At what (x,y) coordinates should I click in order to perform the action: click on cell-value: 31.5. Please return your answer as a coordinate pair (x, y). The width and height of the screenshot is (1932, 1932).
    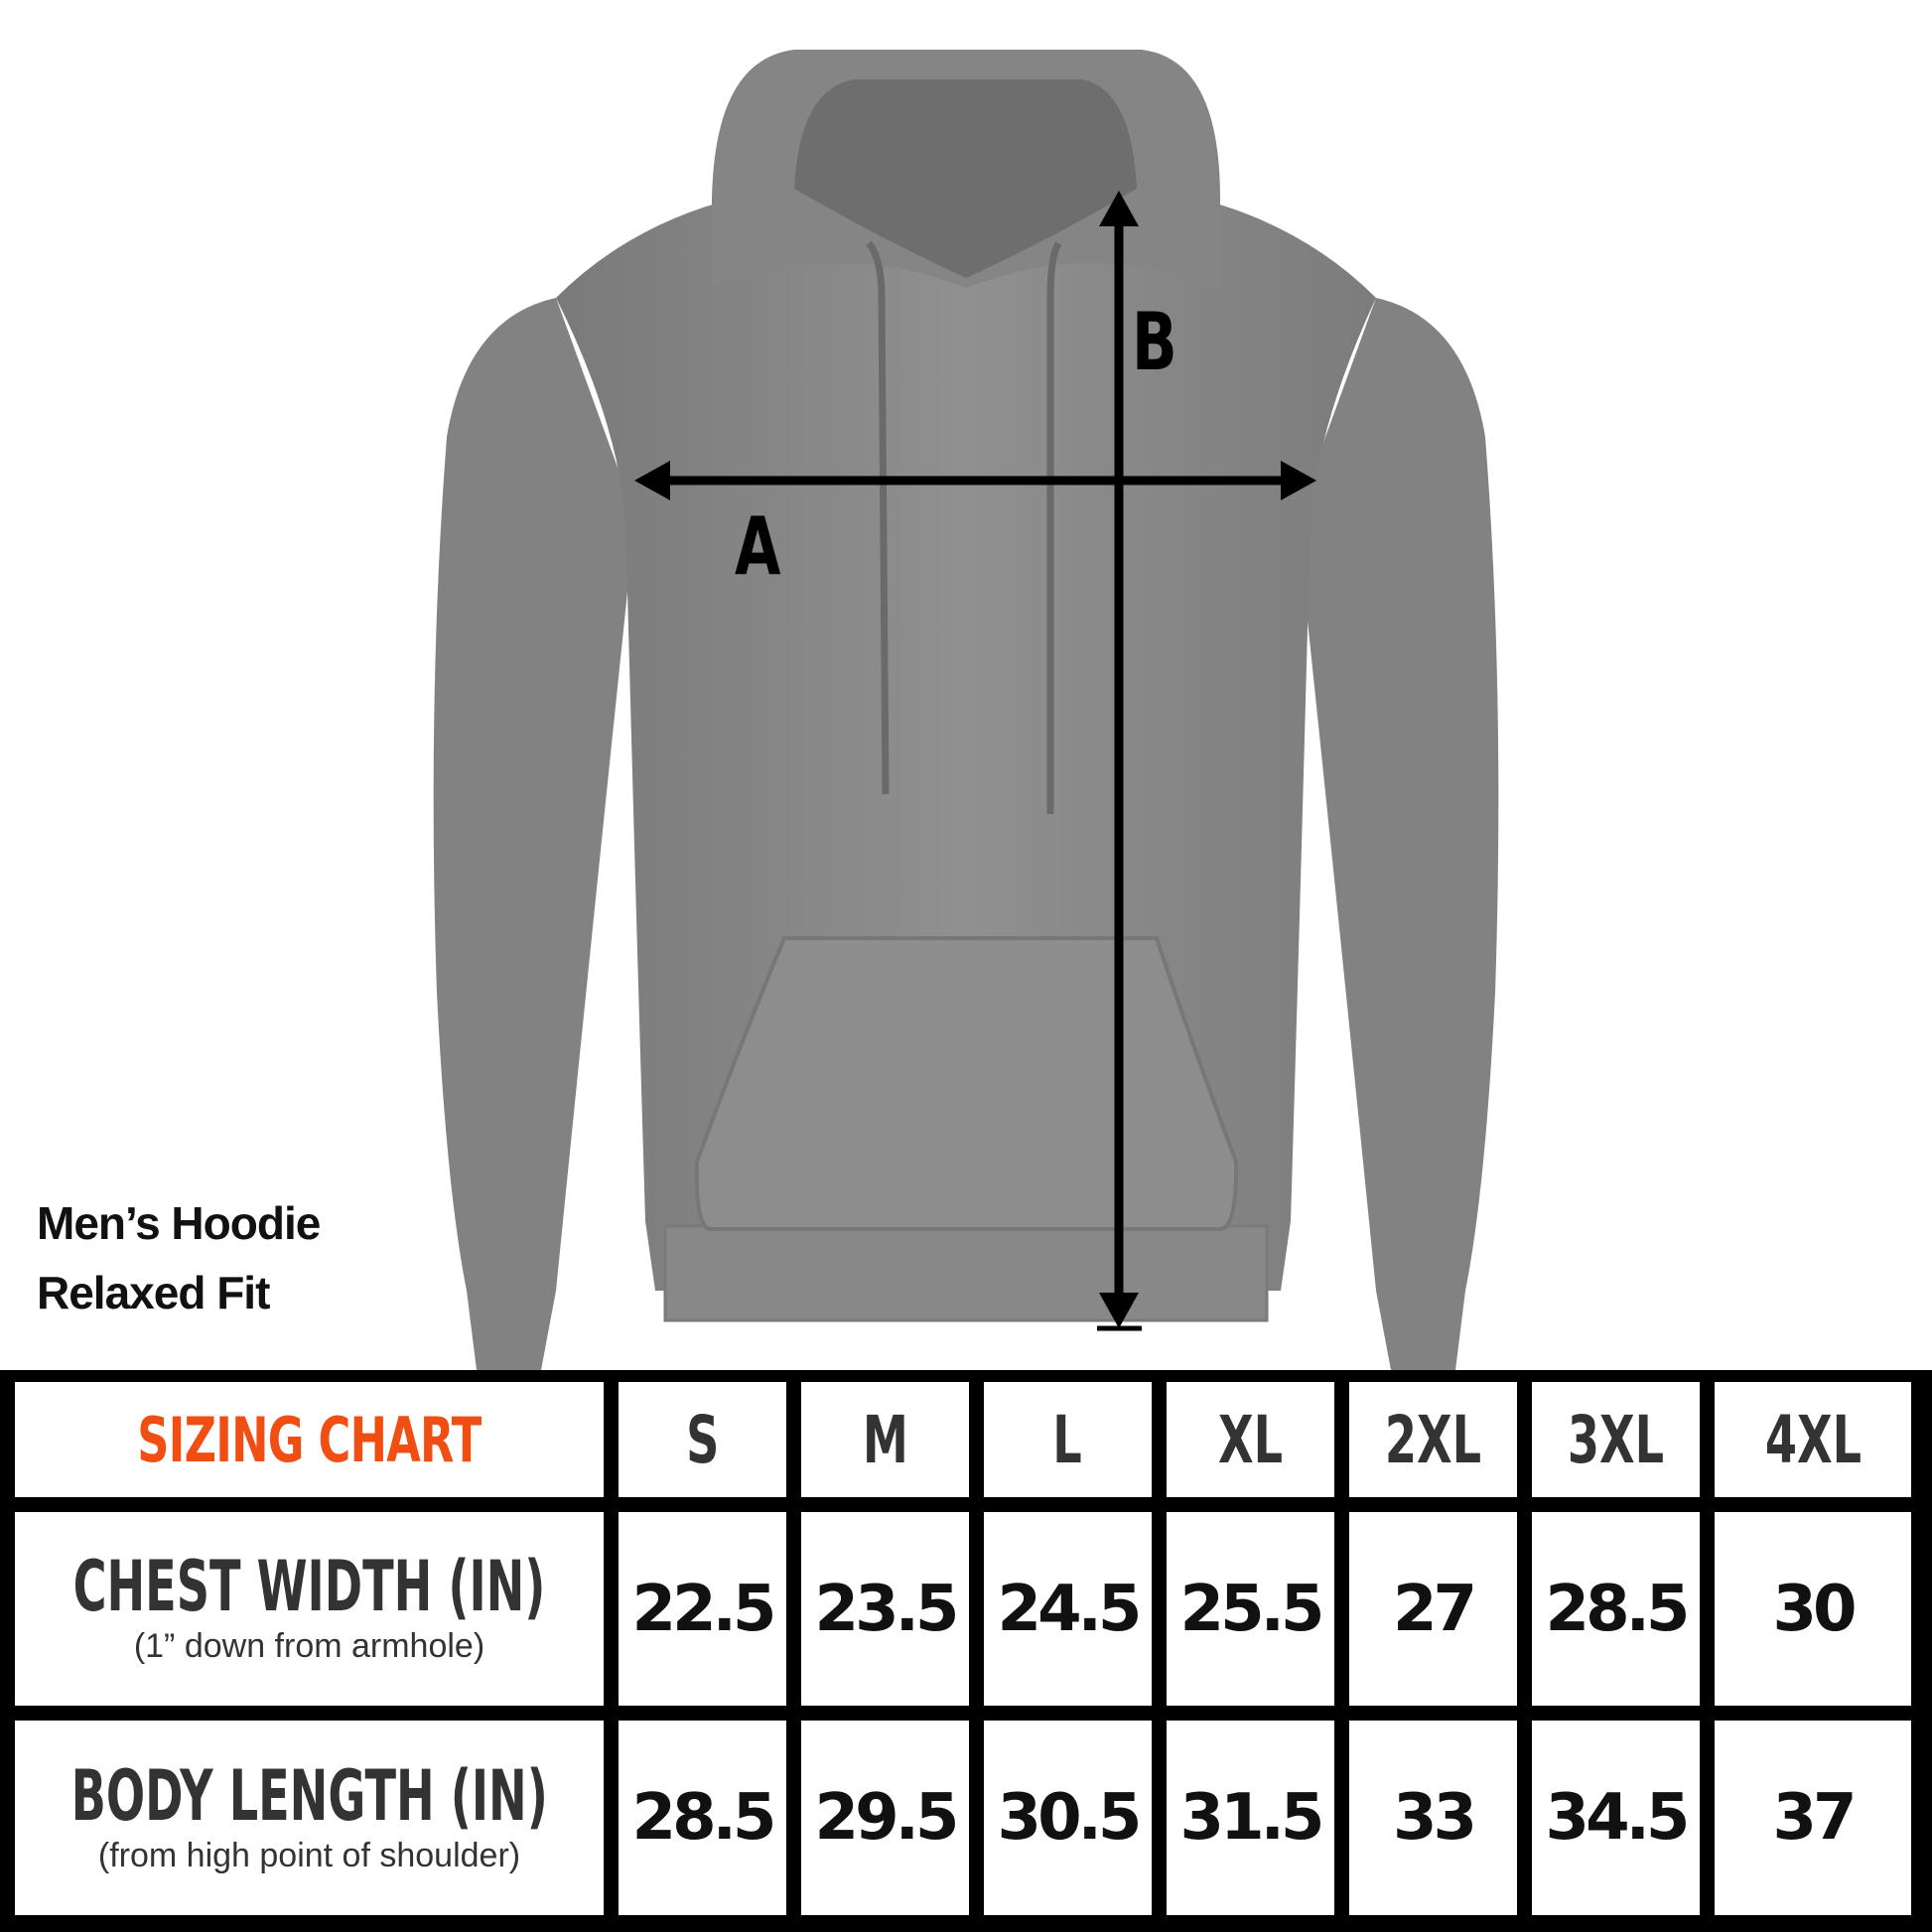
    Looking at the image, I should click on (1252, 1818).